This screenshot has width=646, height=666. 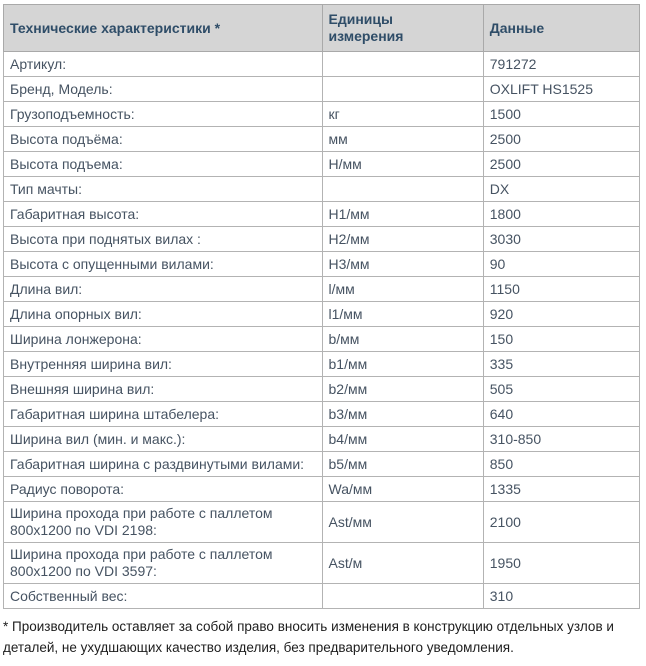 What do you see at coordinates (402, 414) in the screenshot?
I see `cell-unit: b3/мм` at bounding box center [402, 414].